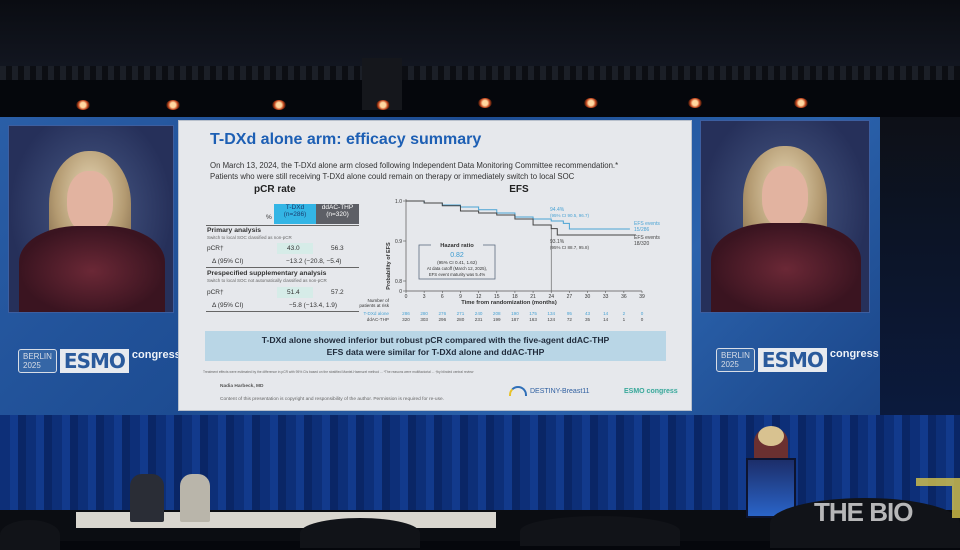 Image resolution: width=960 pixels, height=550 pixels. I want to click on tdxd-events-label: EFS events, so click(647, 224).